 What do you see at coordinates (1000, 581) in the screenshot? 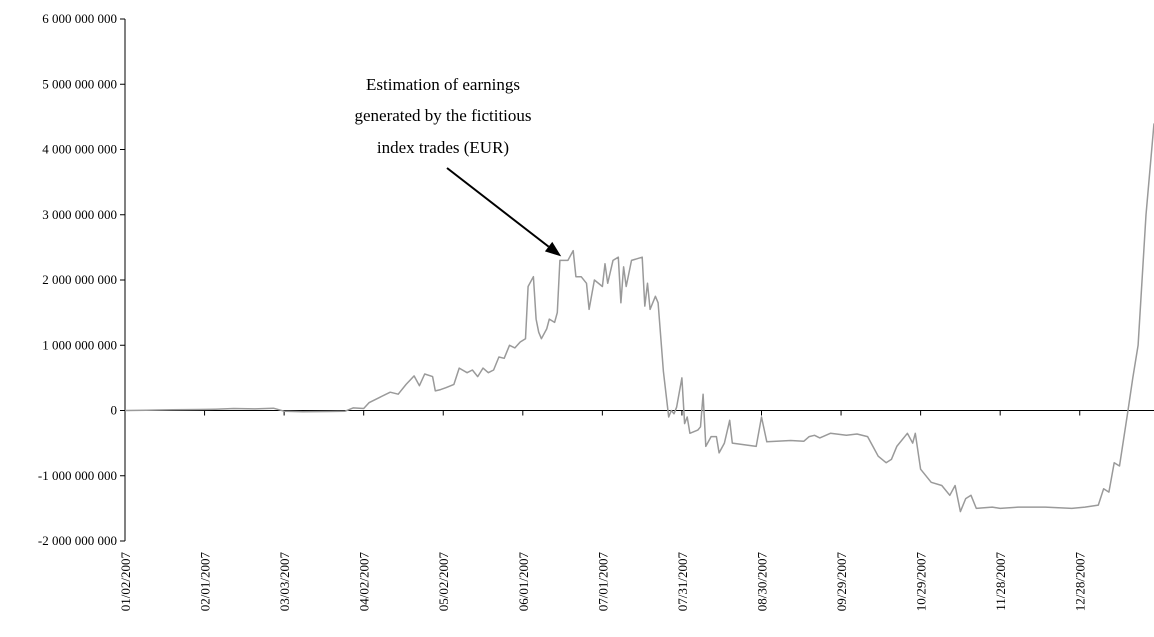
I see `x-tick-label: 11/28/2007` at bounding box center [1000, 581].